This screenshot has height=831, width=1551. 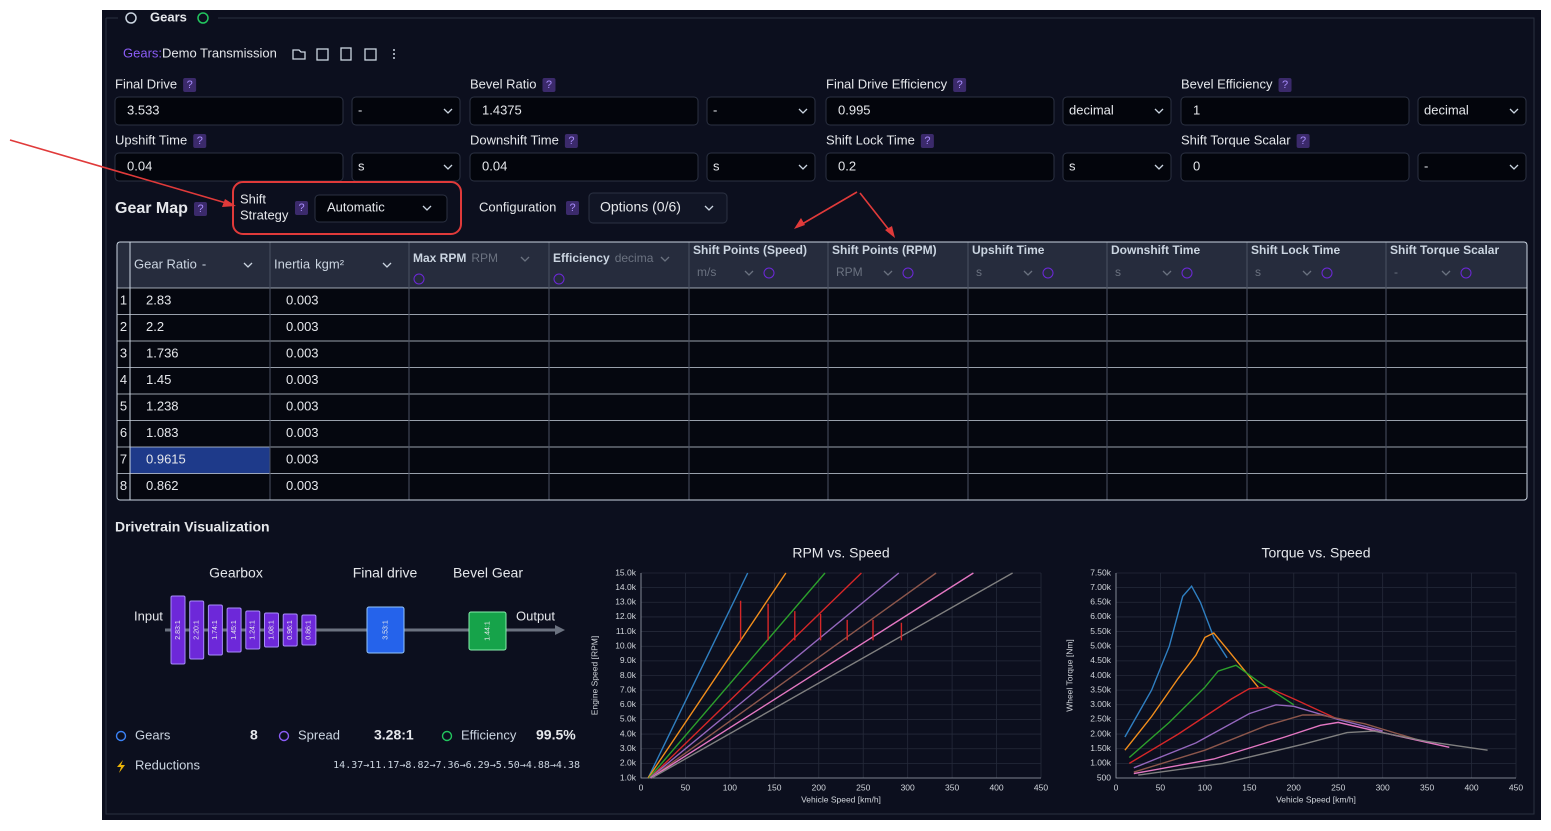 I want to click on field-value: 0.995, so click(x=854, y=109).